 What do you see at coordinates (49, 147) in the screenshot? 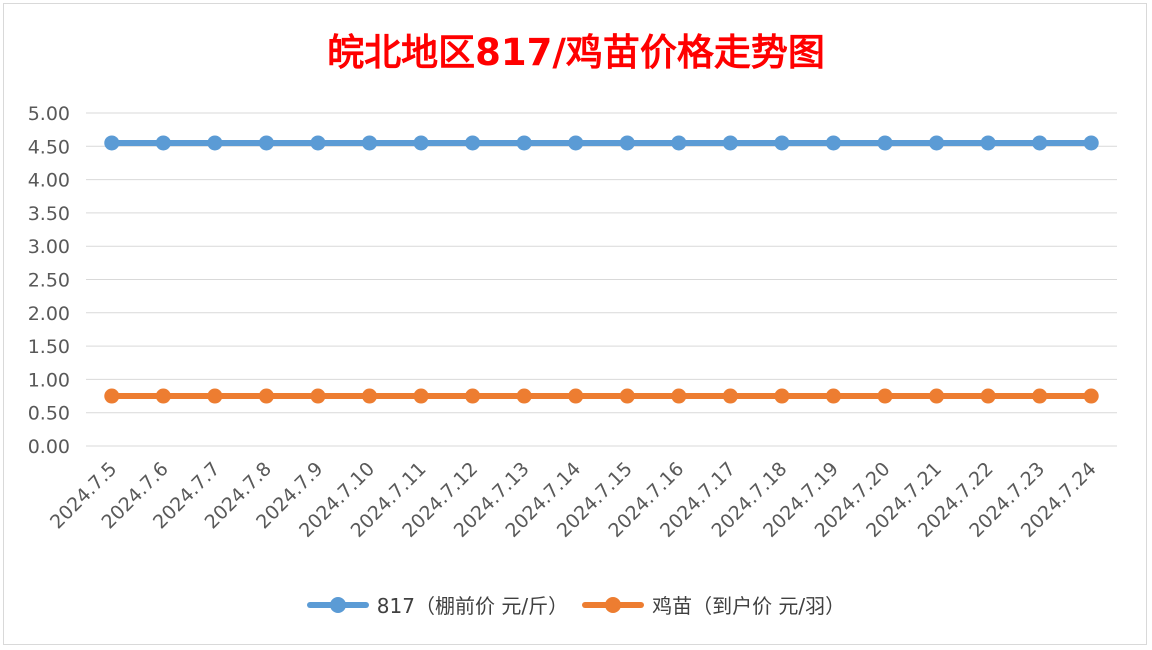
I see `y-tick-label: 4.50` at bounding box center [49, 147].